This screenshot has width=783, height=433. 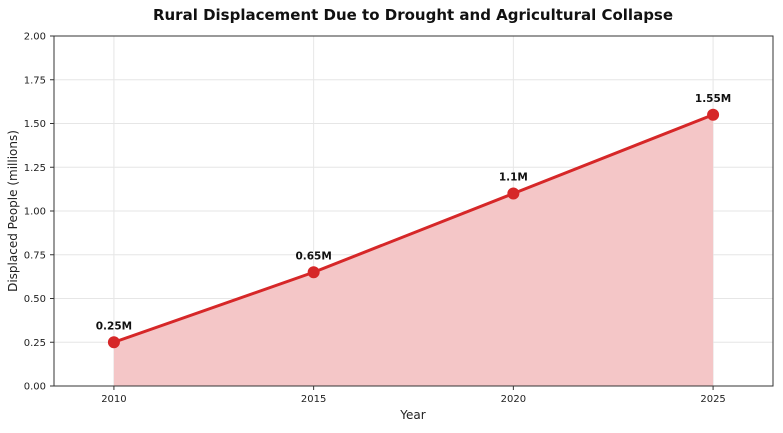 I want to click on y-tick-label: 1.00, so click(x=35, y=212).